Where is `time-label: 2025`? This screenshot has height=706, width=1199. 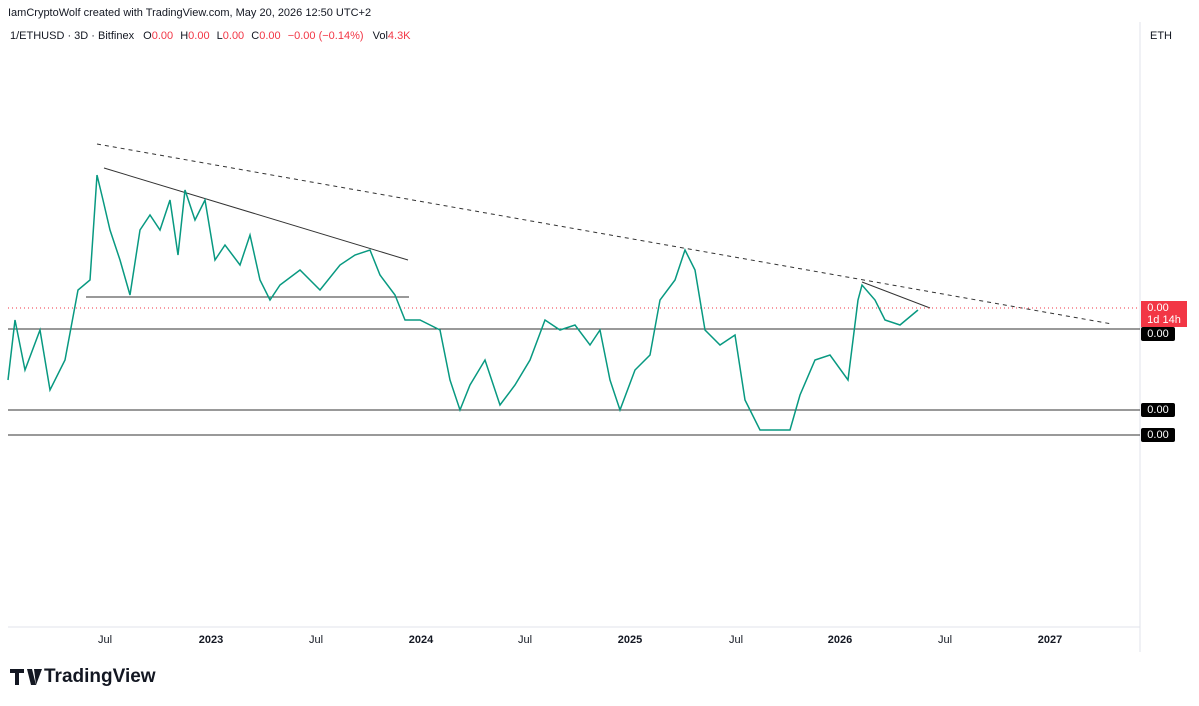 time-label: 2025 is located at coordinates (630, 640).